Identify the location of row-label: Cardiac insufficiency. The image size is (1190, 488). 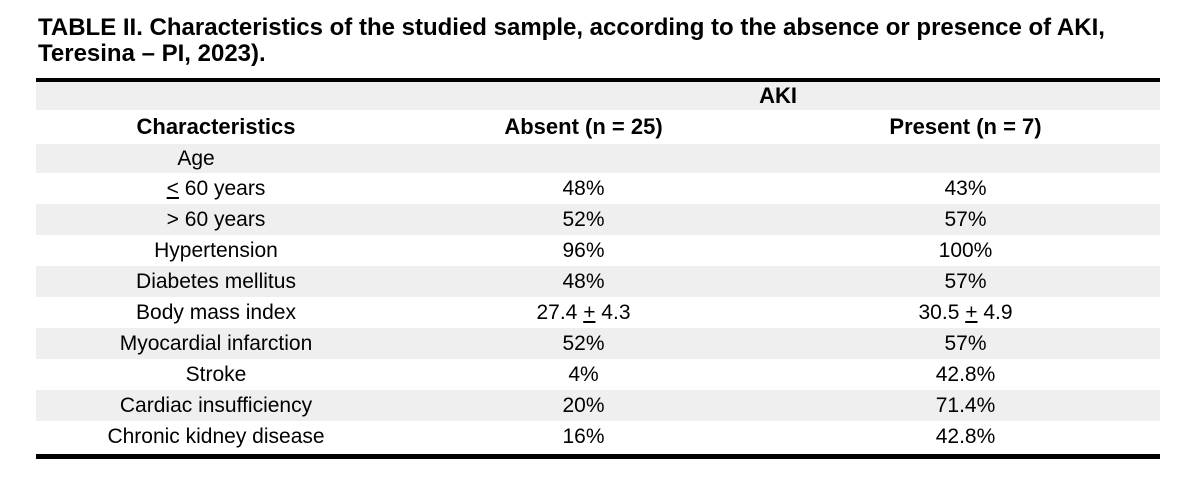
(216, 405).